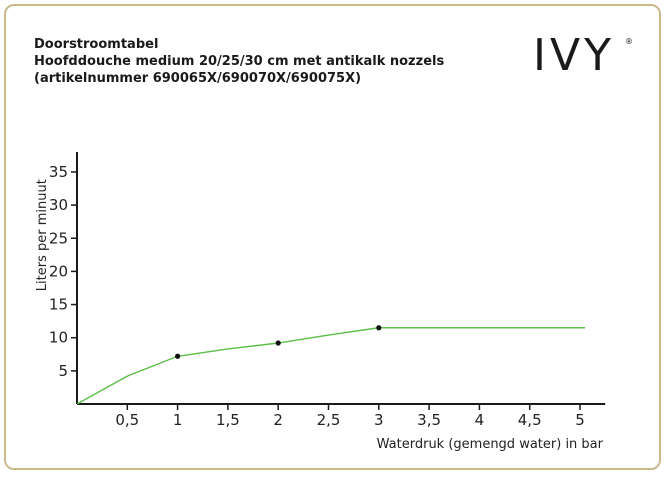  I want to click on x-tick-label: 2,5, so click(329, 420).